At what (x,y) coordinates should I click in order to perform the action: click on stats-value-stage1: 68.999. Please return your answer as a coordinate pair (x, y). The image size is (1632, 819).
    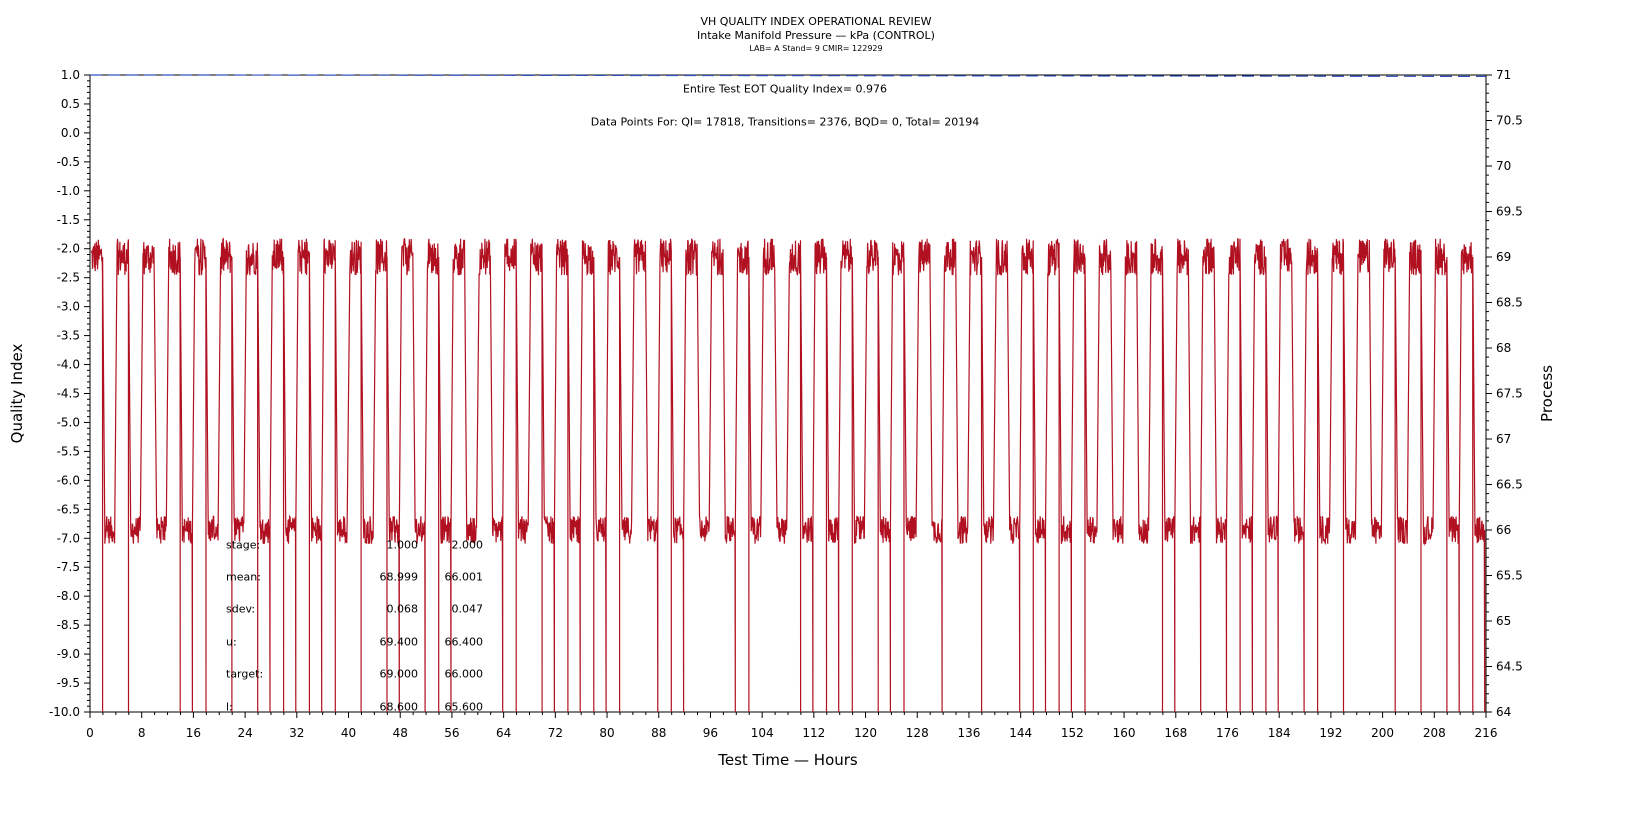
    Looking at the image, I should click on (399, 577).